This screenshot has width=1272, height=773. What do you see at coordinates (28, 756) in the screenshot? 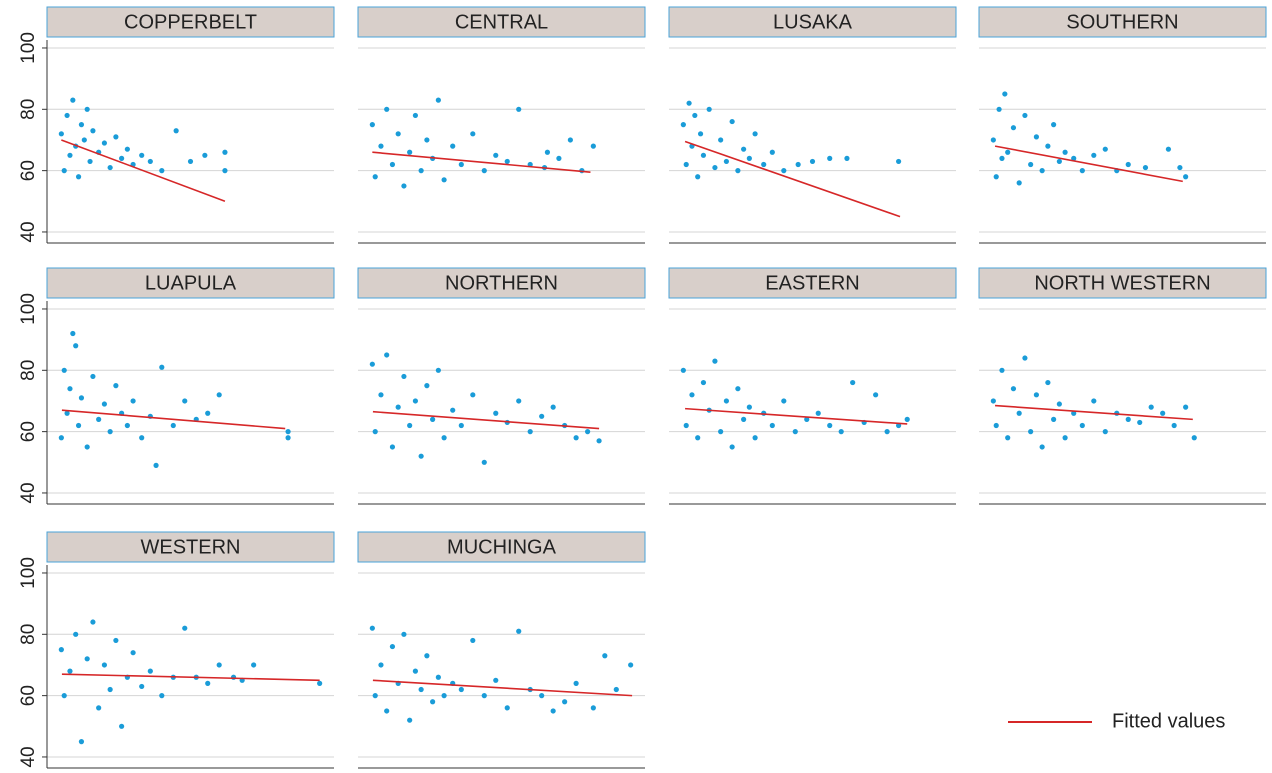
I see `y-tick-label: 40` at bounding box center [28, 756].